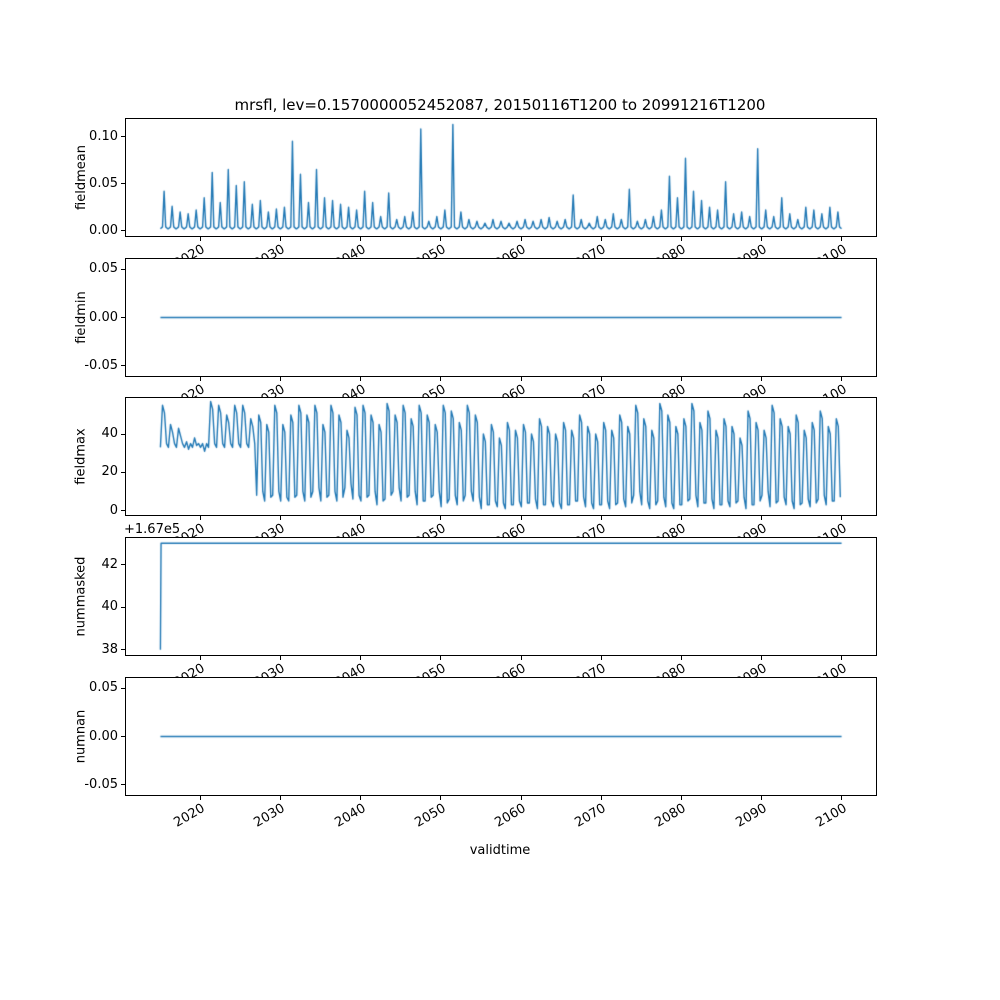 This screenshot has width=1000, height=1000. I want to click on y-tick-label: 0, so click(113, 510).